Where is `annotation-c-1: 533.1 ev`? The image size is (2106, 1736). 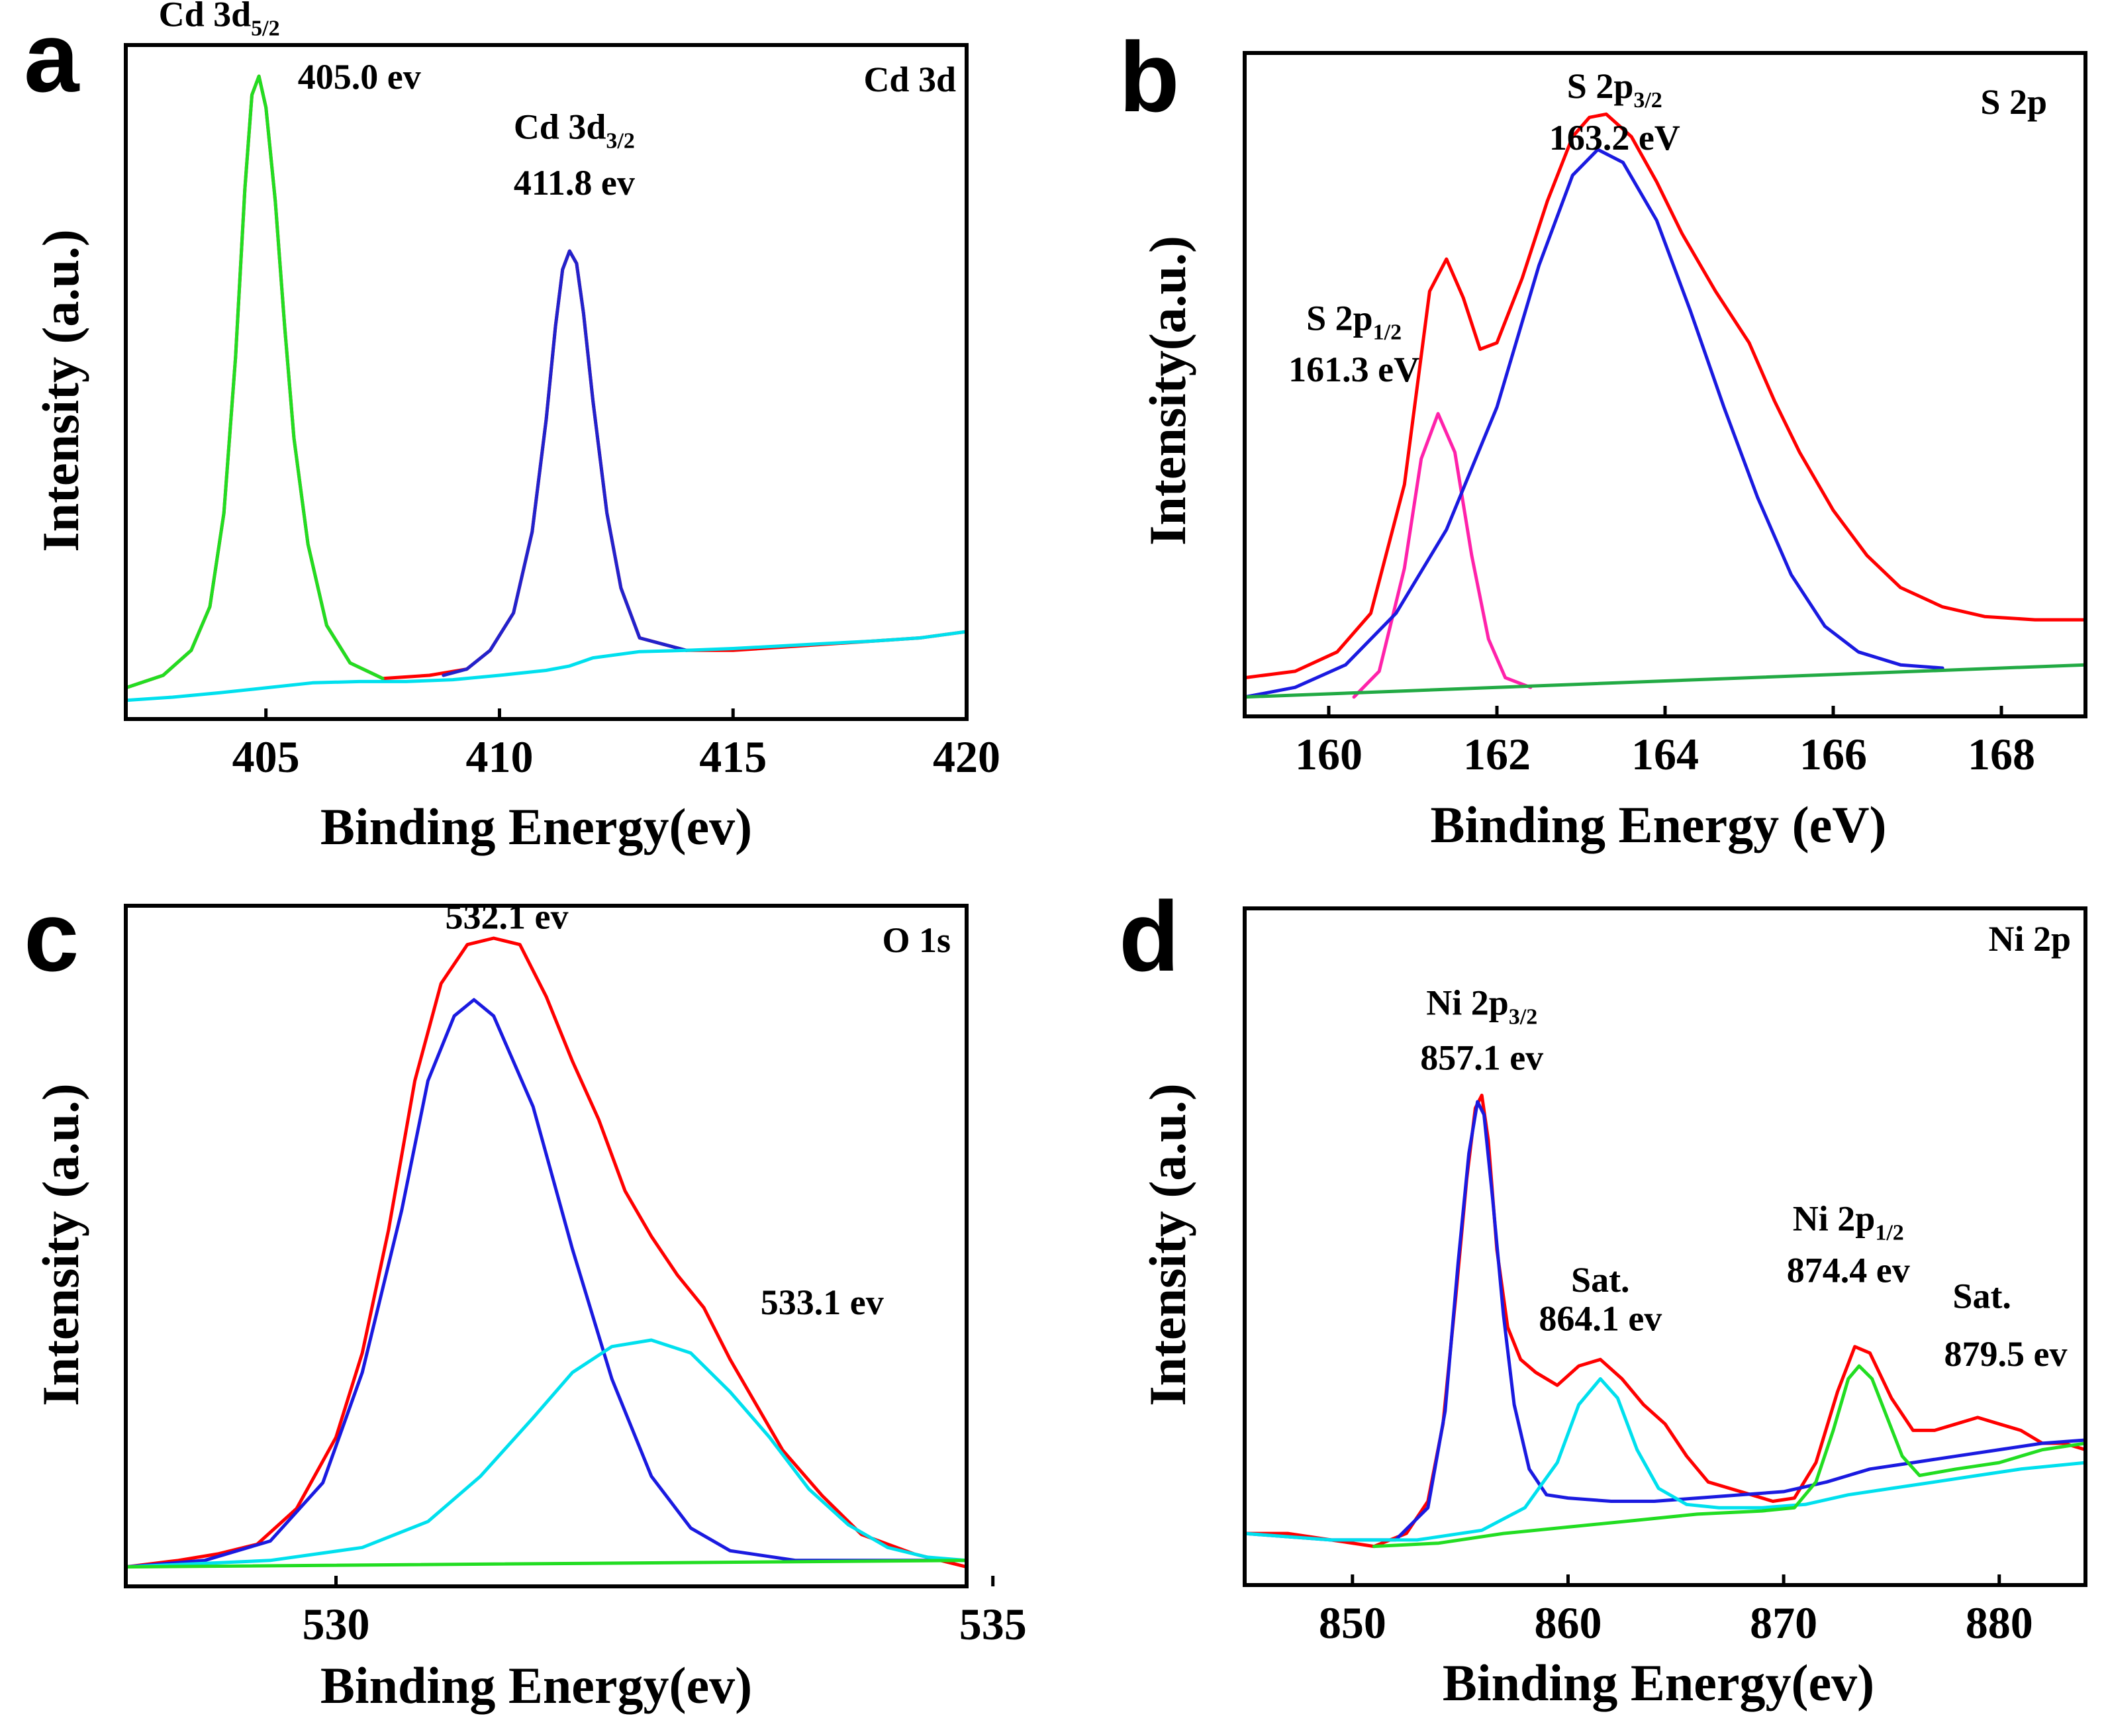 annotation-c-1: 533.1 ev is located at coordinates (822, 1302).